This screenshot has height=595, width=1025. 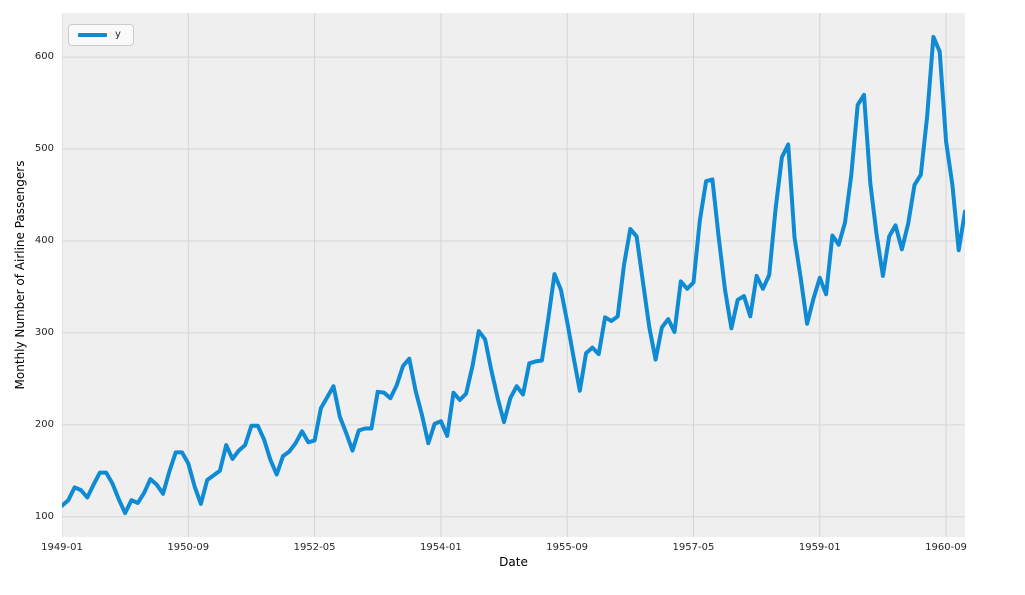 What do you see at coordinates (567, 547) in the screenshot?
I see `x-tick-label: 1955-09` at bounding box center [567, 547].